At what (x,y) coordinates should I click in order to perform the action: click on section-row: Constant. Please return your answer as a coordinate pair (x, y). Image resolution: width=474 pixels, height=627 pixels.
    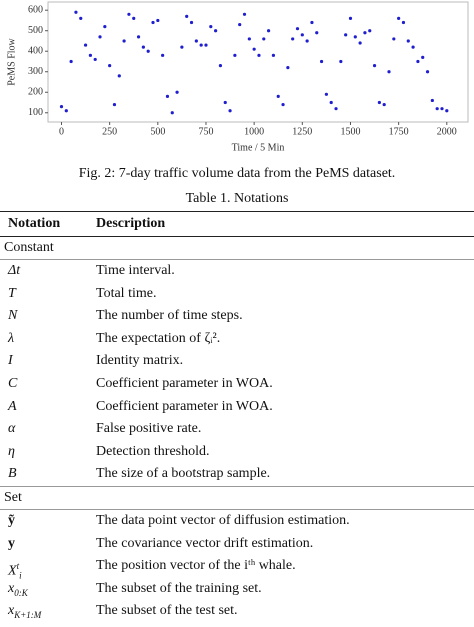
    Looking at the image, I should click on (237, 248).